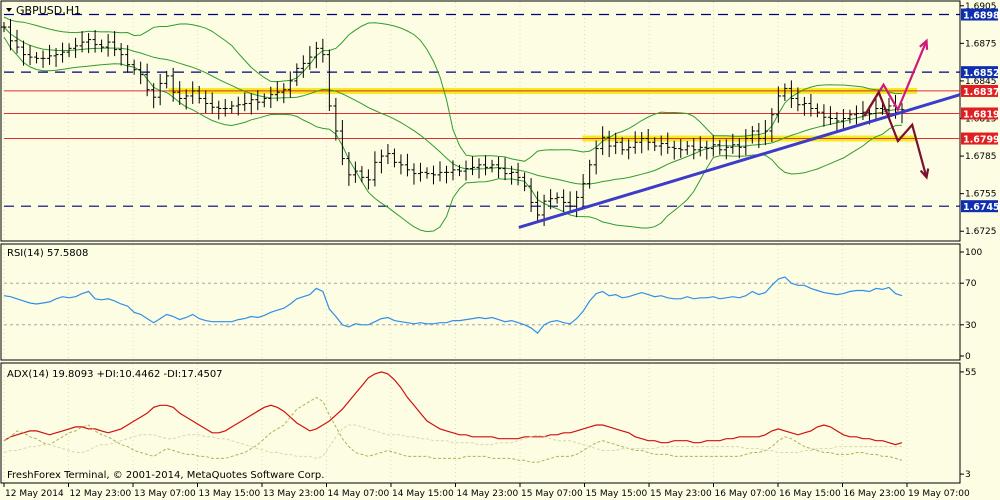  What do you see at coordinates (101, 494) in the screenshot?
I see `time-tick-label: 12 May 23:00` at bounding box center [101, 494].